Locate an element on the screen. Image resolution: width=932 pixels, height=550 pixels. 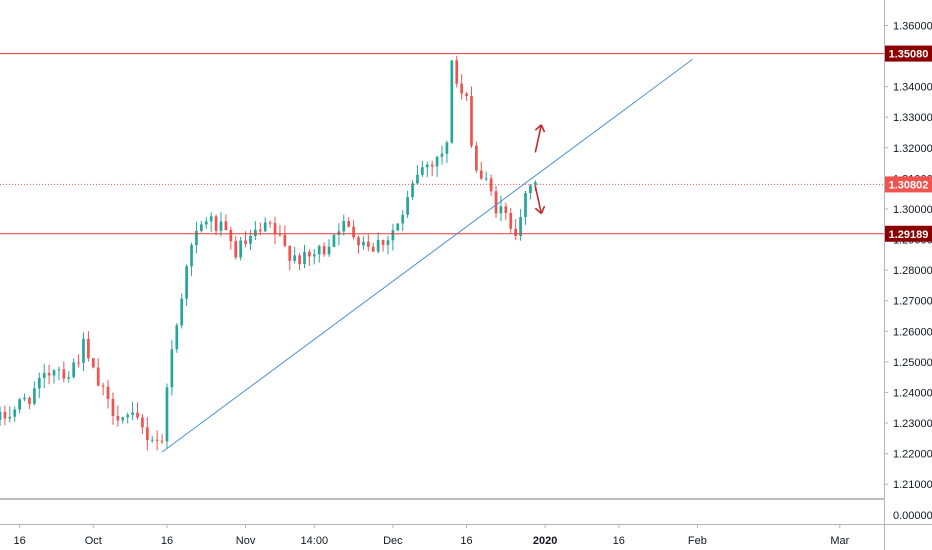
price-badge-label: 1.30802 is located at coordinates (909, 185).